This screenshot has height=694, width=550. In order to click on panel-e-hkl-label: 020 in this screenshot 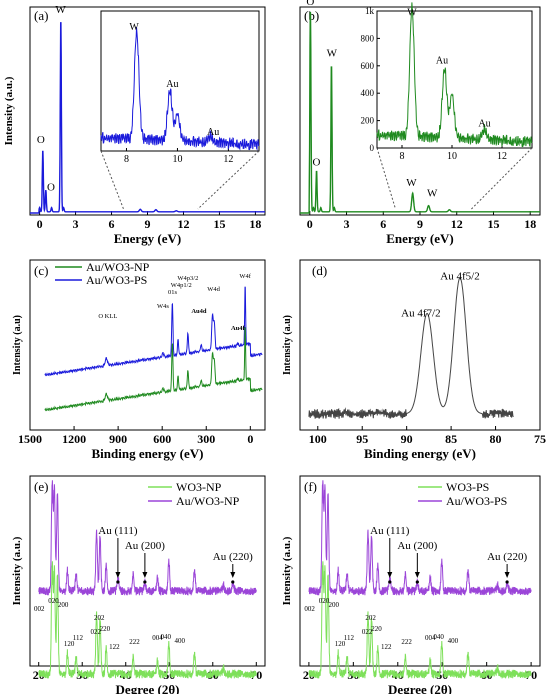, I will do `click(53, 601)`.